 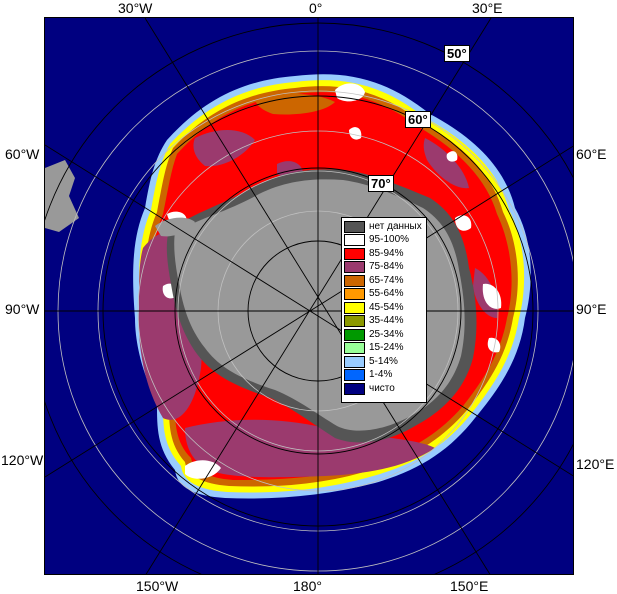 I want to click on lon-label-120w: 120°W, so click(x=22, y=460).